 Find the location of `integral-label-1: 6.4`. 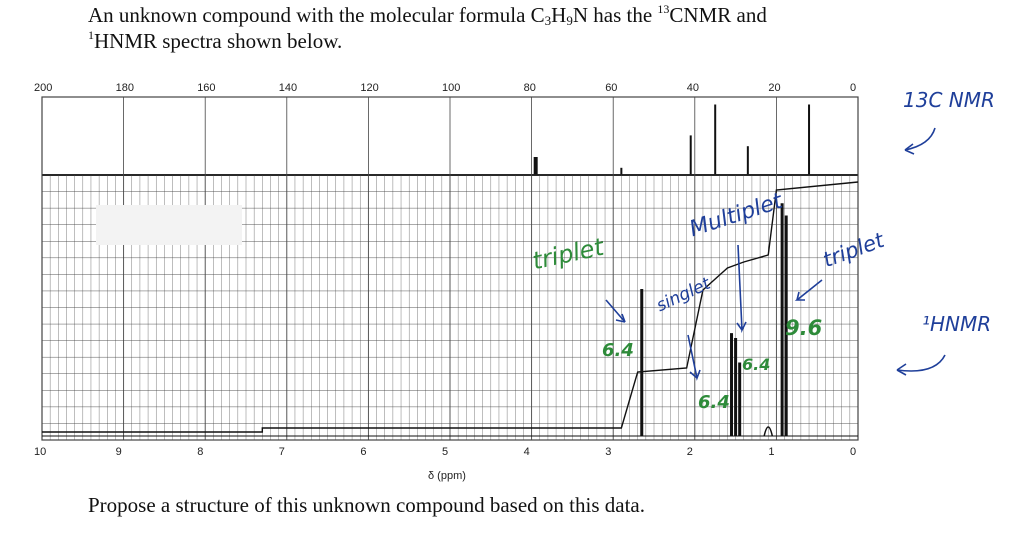

integral-label-1: 6.4 is located at coordinates (618, 350).